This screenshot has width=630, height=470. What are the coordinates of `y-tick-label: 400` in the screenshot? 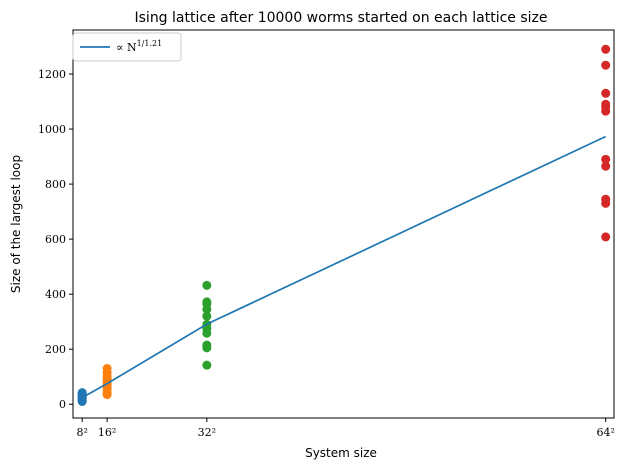 It's located at (55, 294).